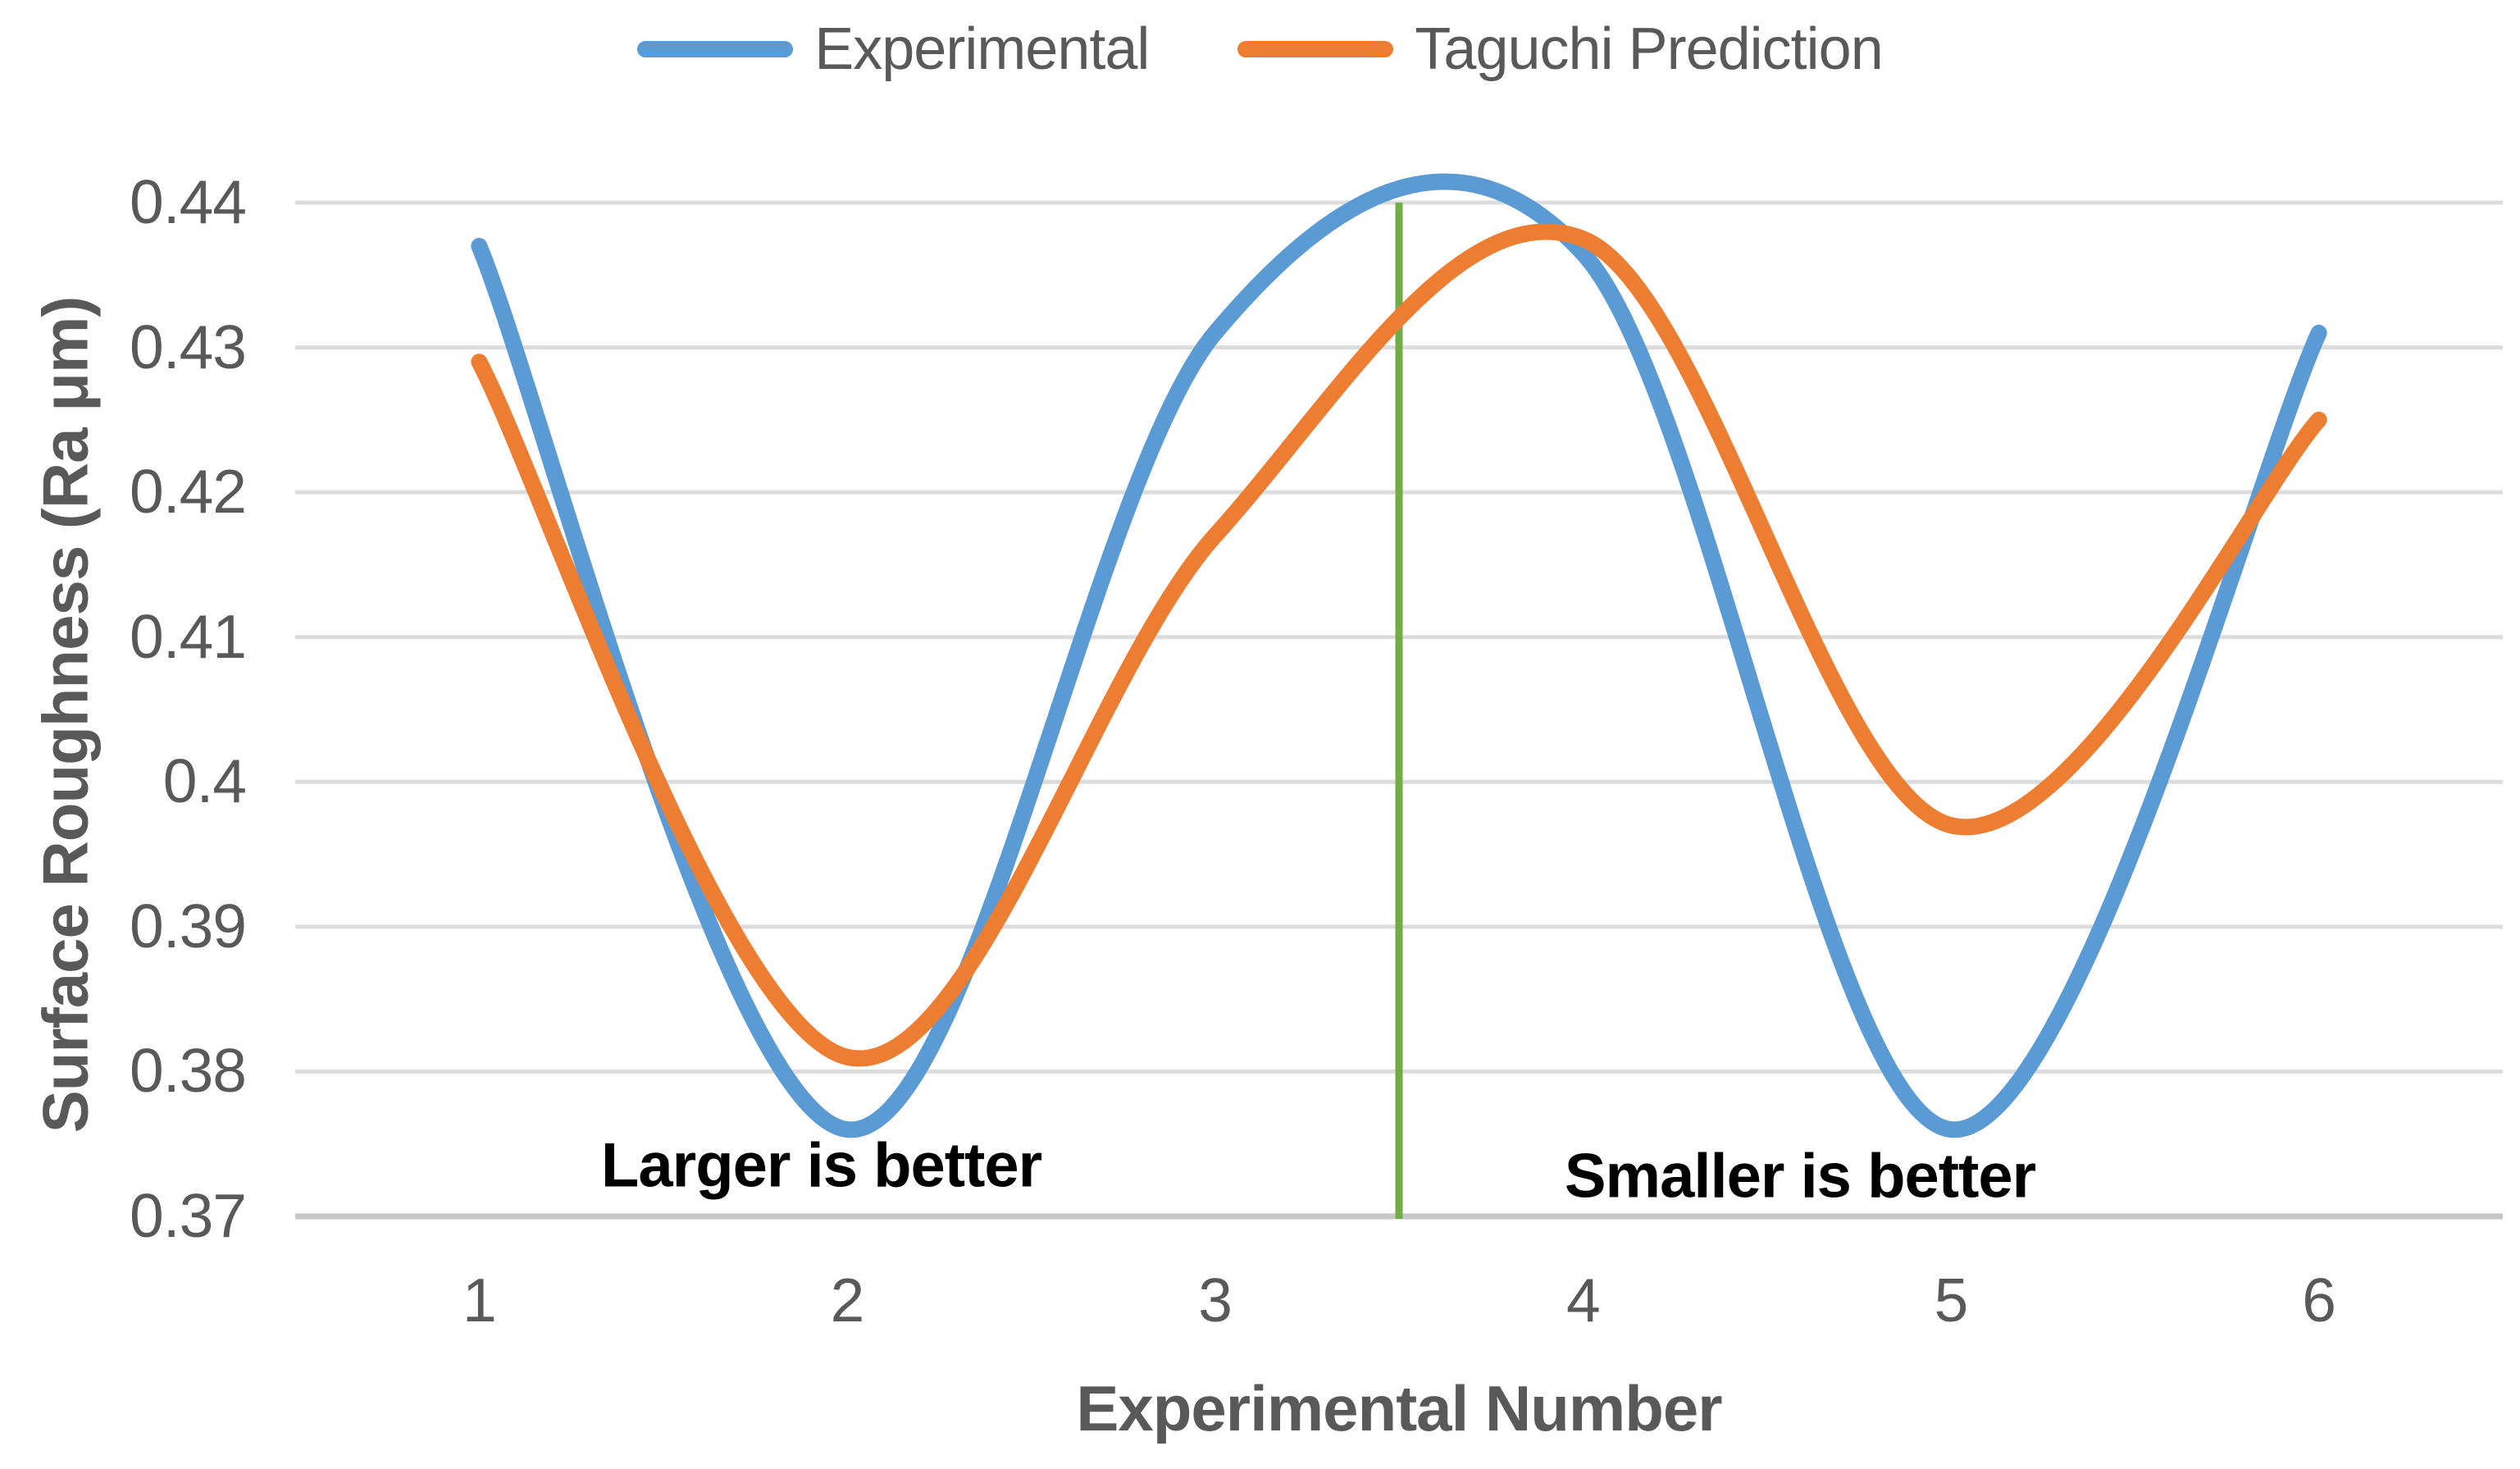 The height and width of the screenshot is (1469, 2520). What do you see at coordinates (1583, 1300) in the screenshot?
I see `x-tick-label: 4` at bounding box center [1583, 1300].